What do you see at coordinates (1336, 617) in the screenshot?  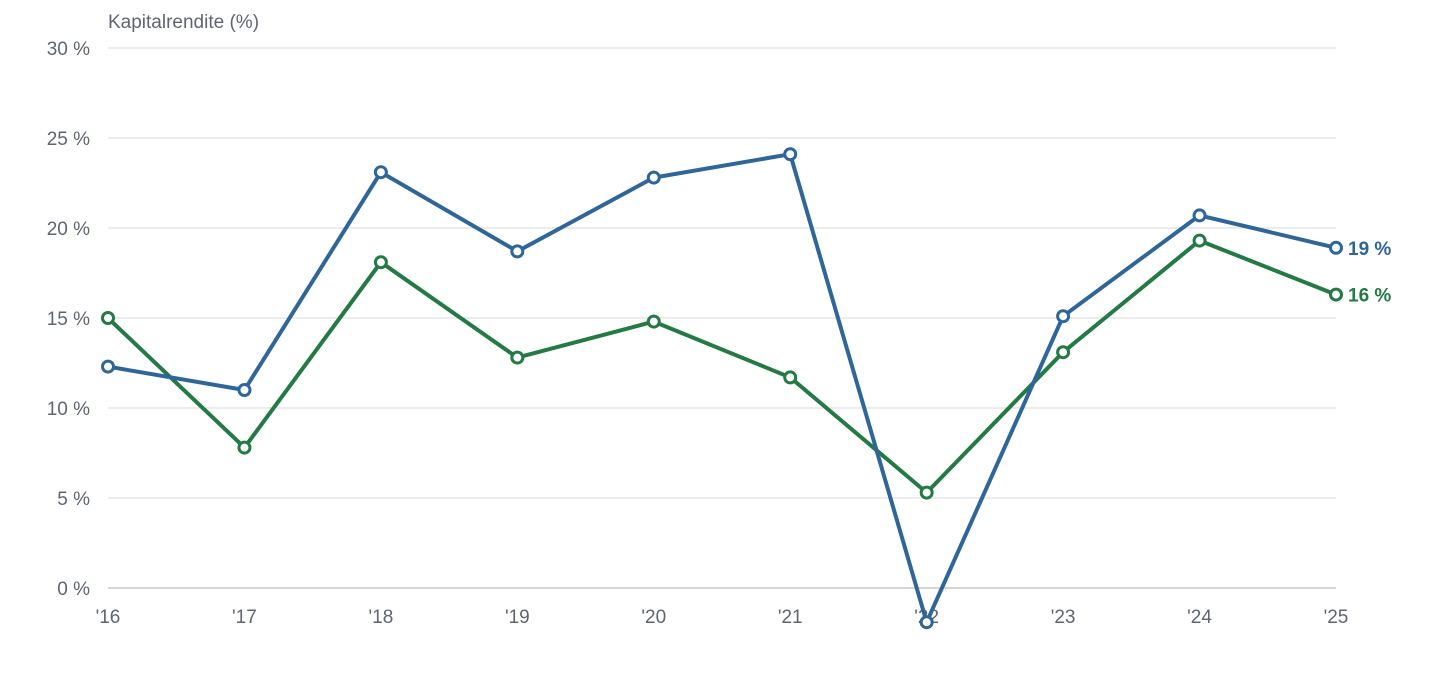 I see `x-tick-label: '25` at bounding box center [1336, 617].